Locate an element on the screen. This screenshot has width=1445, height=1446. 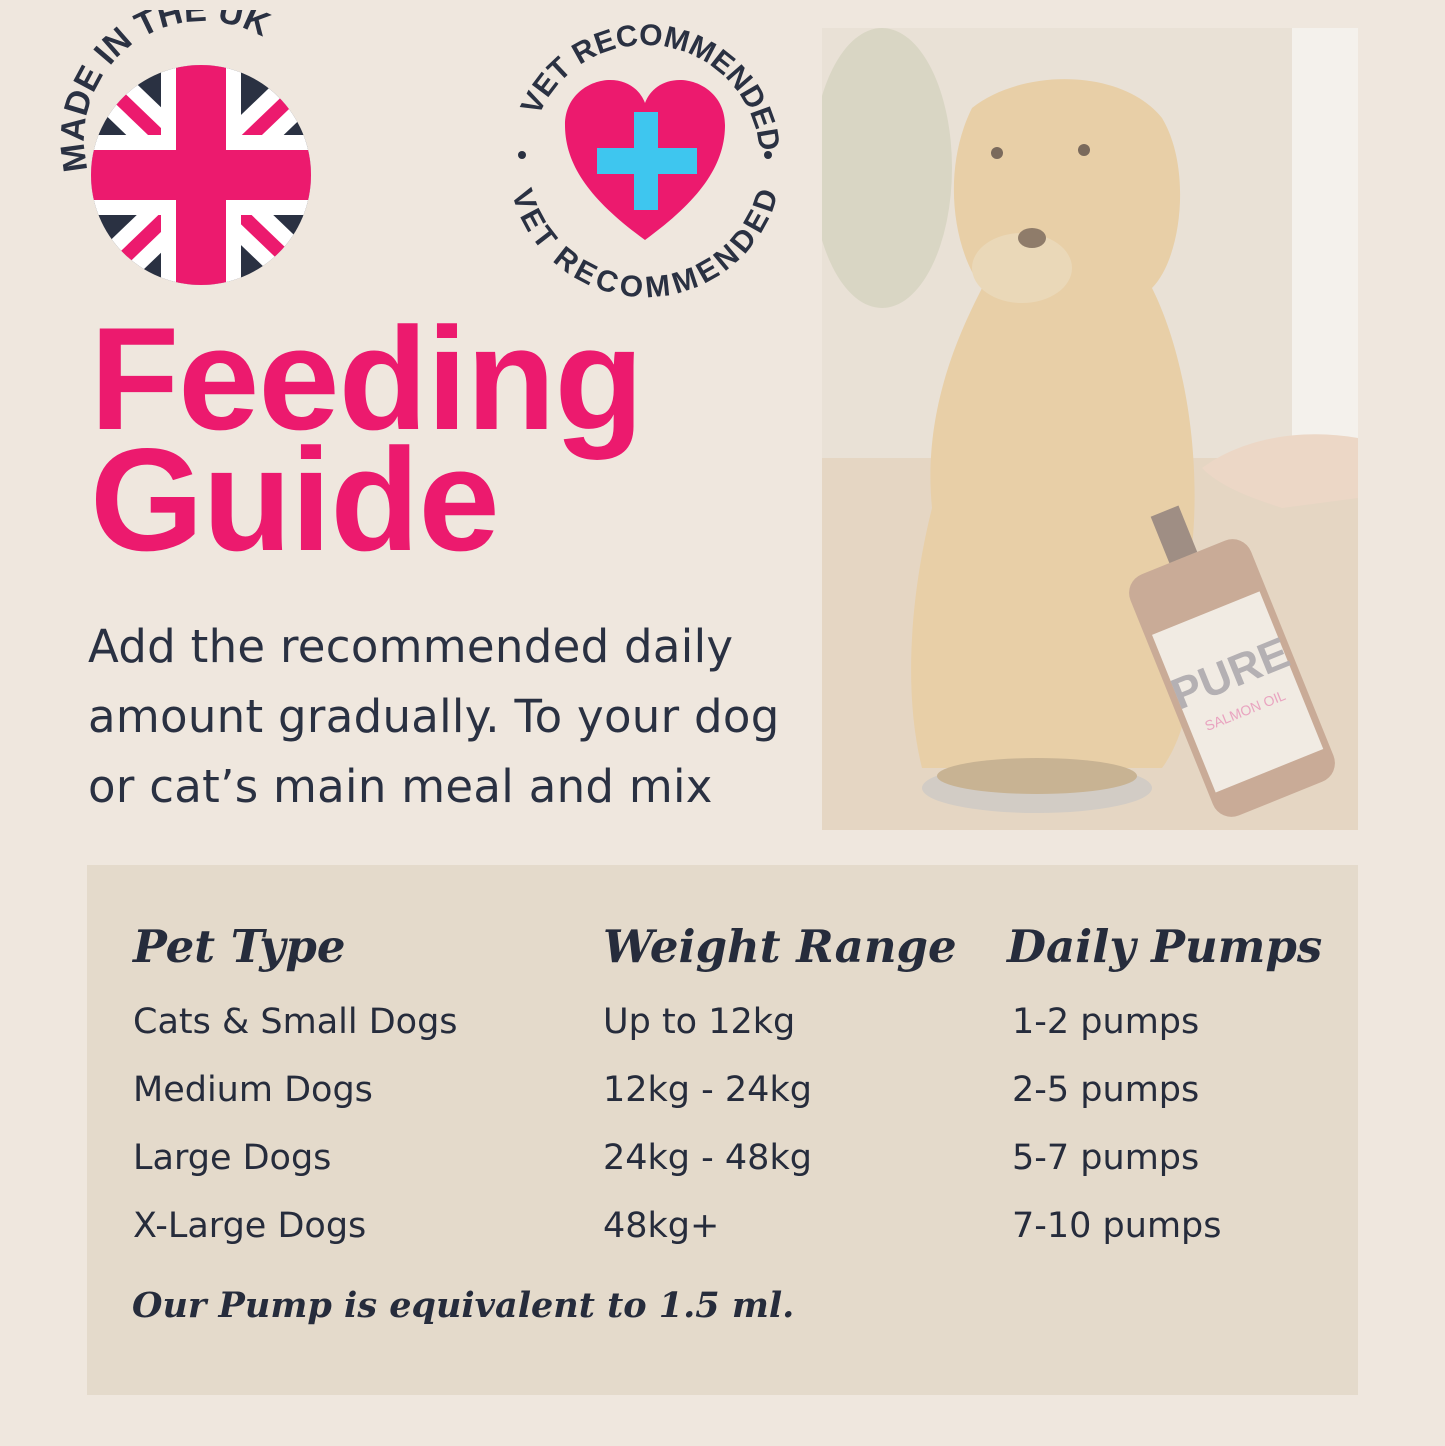
daily-pumps-cell: 5-7 pumps is located at coordinates (1106, 1158).